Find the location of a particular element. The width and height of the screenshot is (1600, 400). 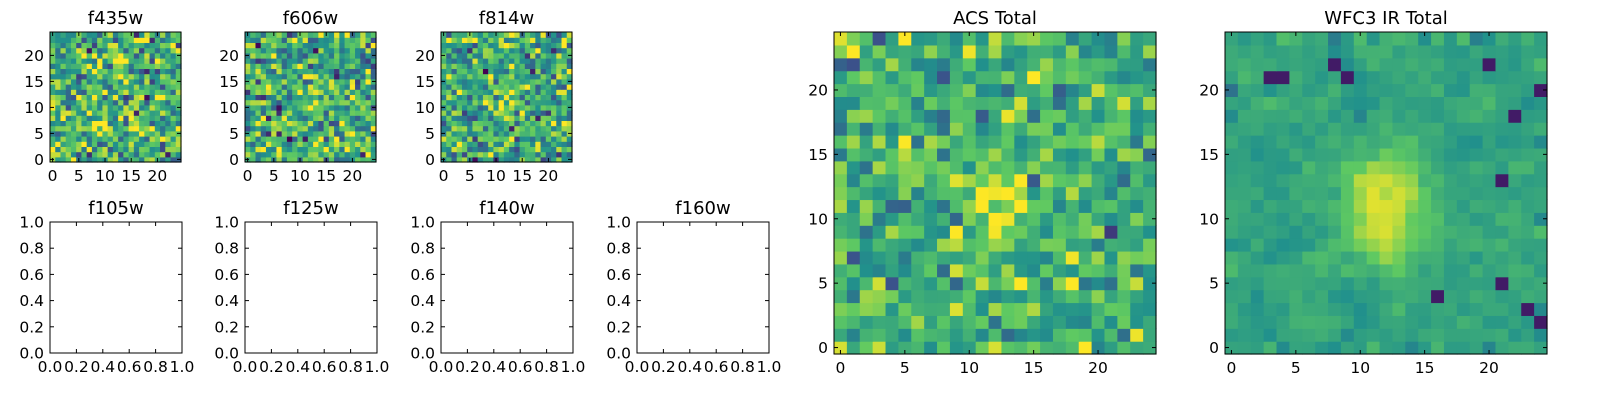

y-tick-label: 5 is located at coordinates (1214, 284).